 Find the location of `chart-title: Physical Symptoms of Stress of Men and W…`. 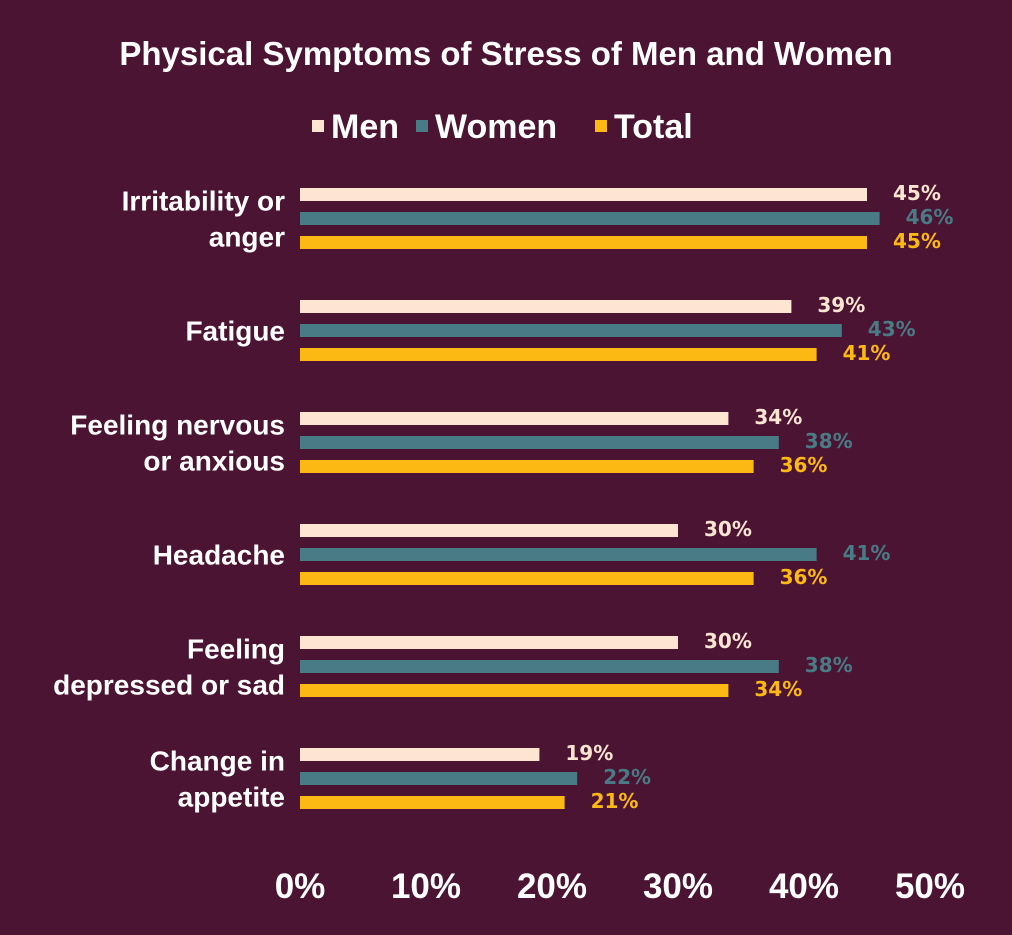

chart-title: Physical Symptoms of Stress of Men and W… is located at coordinates (505, 53).